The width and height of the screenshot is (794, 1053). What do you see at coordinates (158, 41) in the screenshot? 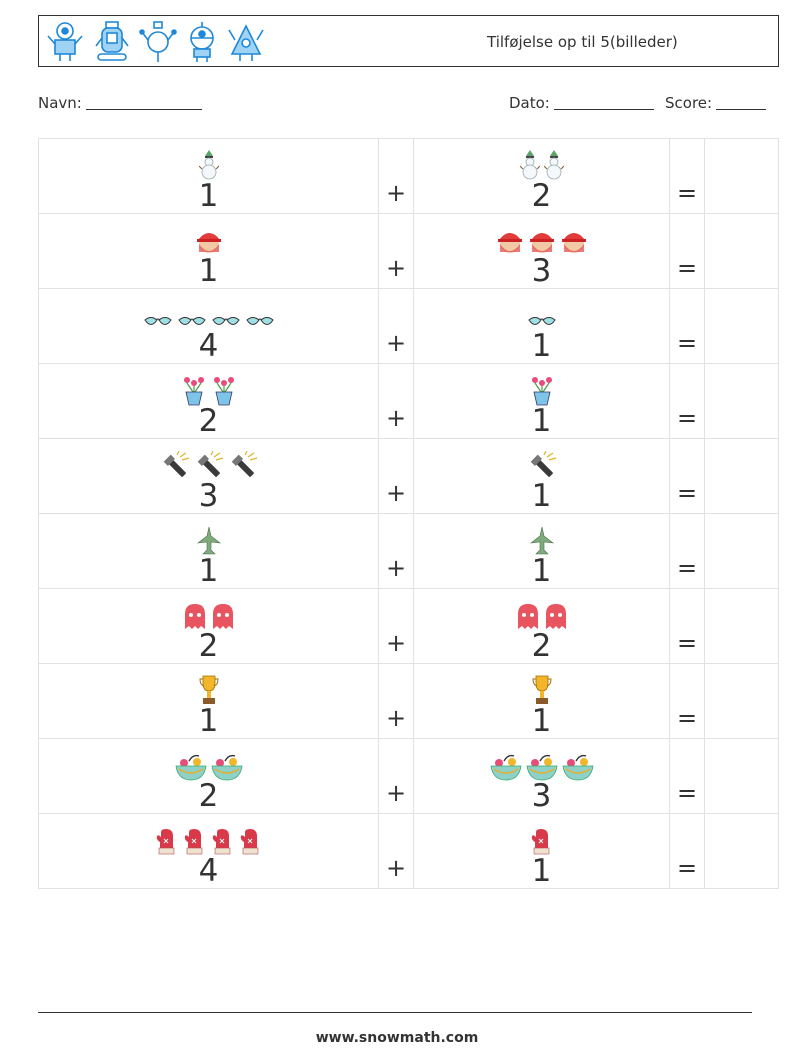
I see `robot-3-icon` at bounding box center [158, 41].